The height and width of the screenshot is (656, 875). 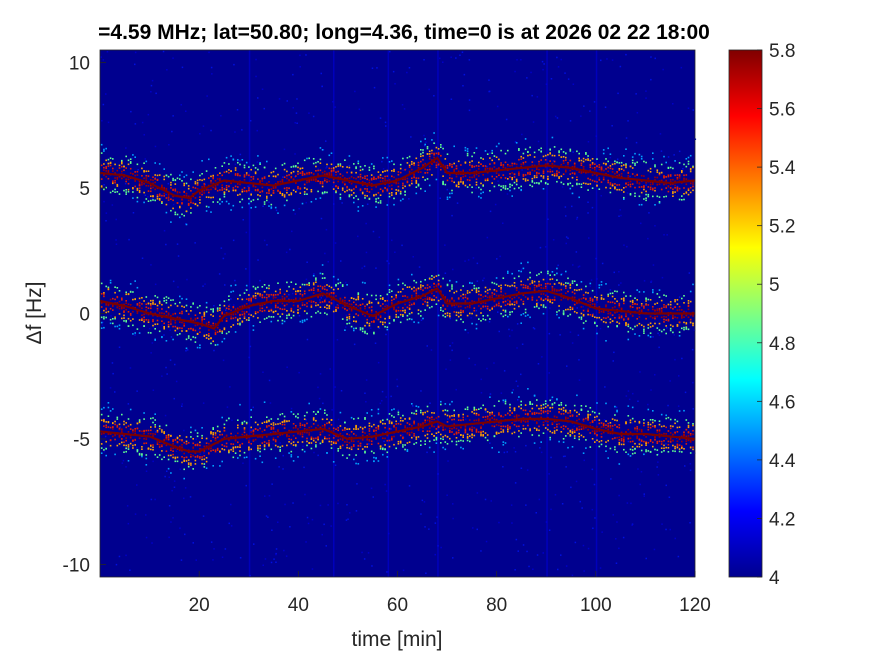 I want to click on y-axis: 10 5 0 -5 -10, so click(x=84, y=315).